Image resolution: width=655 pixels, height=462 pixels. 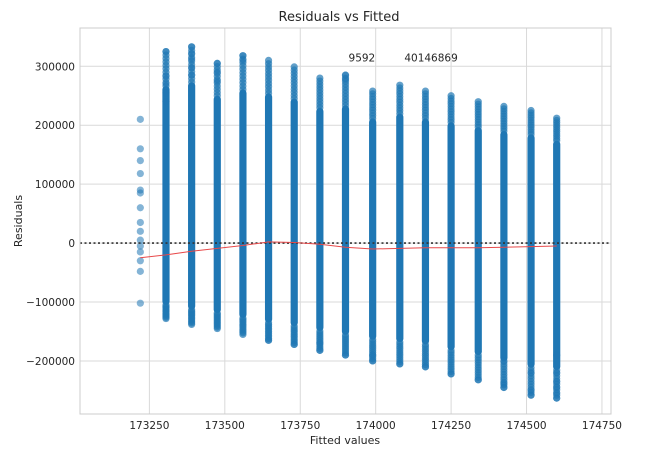 What do you see at coordinates (602, 426) in the screenshot?
I see `x-tick-label: 174750` at bounding box center [602, 426].